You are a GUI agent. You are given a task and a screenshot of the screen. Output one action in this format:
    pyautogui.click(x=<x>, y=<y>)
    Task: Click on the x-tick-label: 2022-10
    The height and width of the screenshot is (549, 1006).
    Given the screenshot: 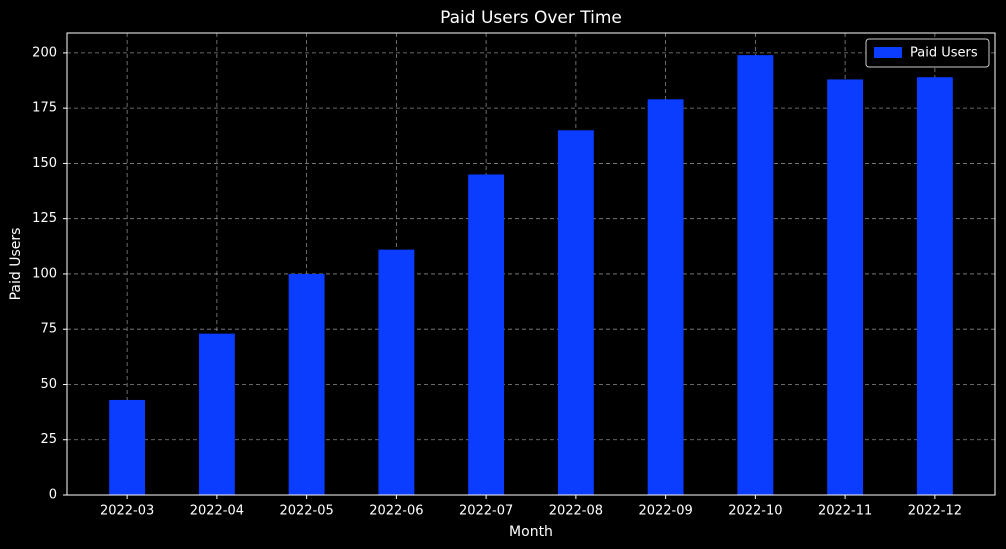 What is the action you would take?
    pyautogui.click(x=755, y=511)
    